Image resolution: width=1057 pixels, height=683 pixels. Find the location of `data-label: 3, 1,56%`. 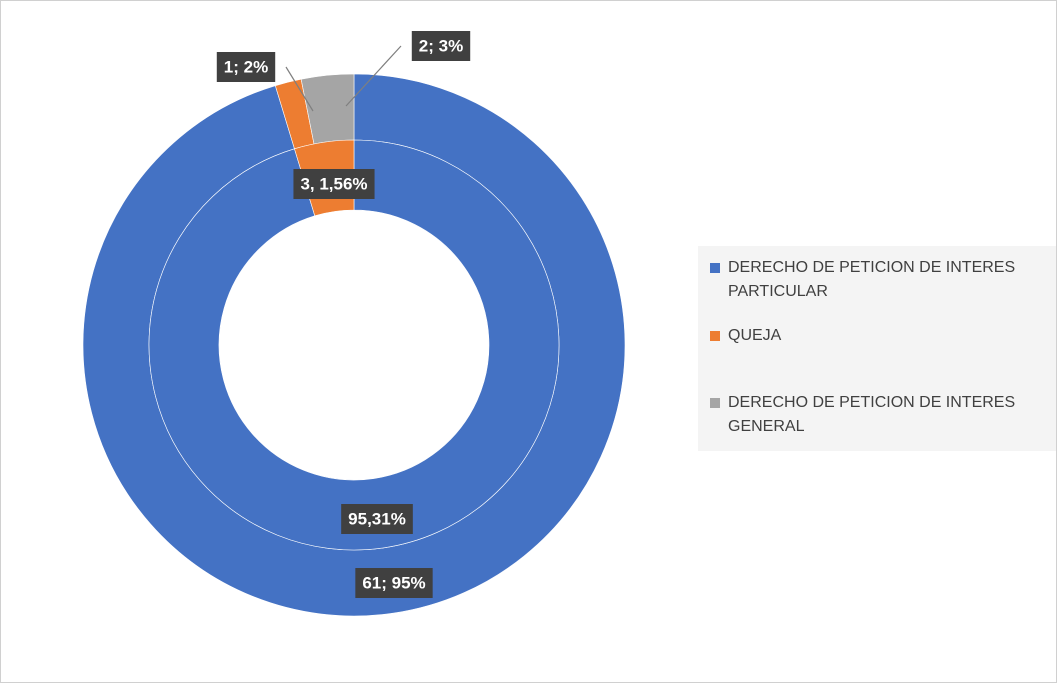

data-label: 3, 1,56% is located at coordinates (334, 184).